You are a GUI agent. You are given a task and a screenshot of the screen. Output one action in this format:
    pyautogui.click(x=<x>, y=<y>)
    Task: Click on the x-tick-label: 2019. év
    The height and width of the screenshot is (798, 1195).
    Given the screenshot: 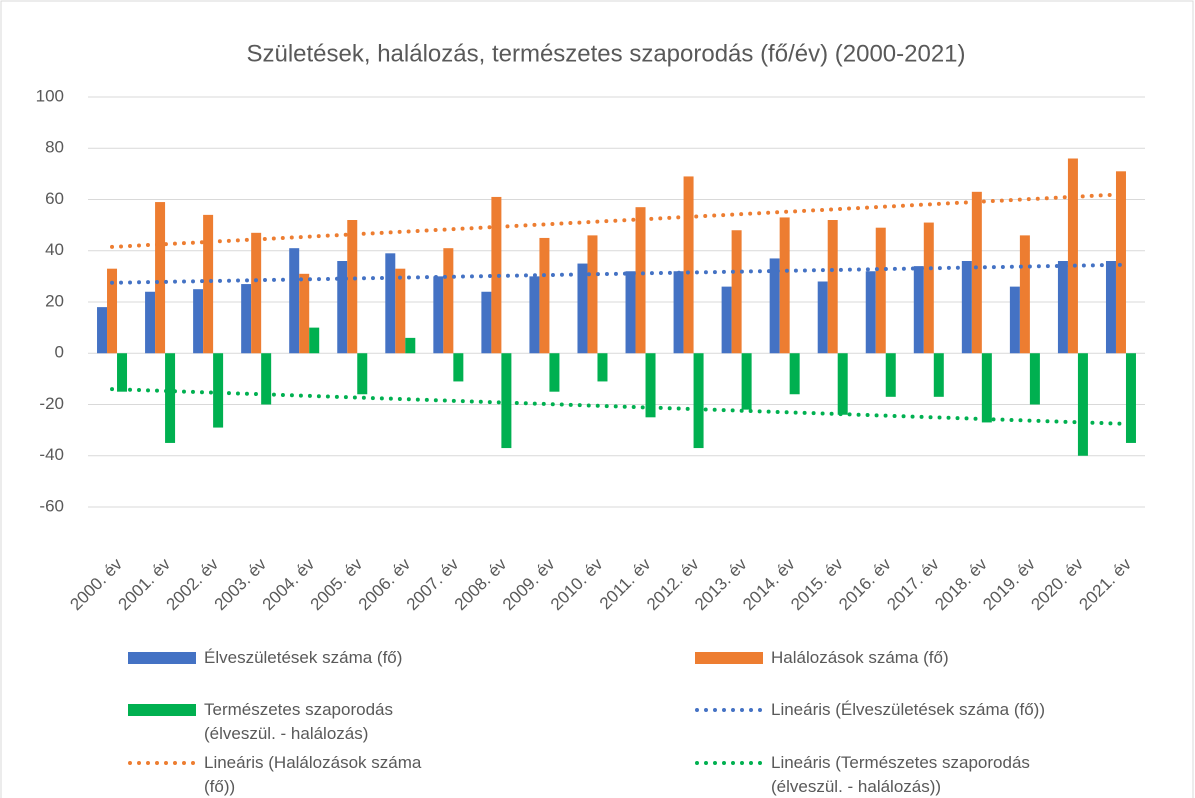 What is the action you would take?
    pyautogui.click(x=1009, y=584)
    